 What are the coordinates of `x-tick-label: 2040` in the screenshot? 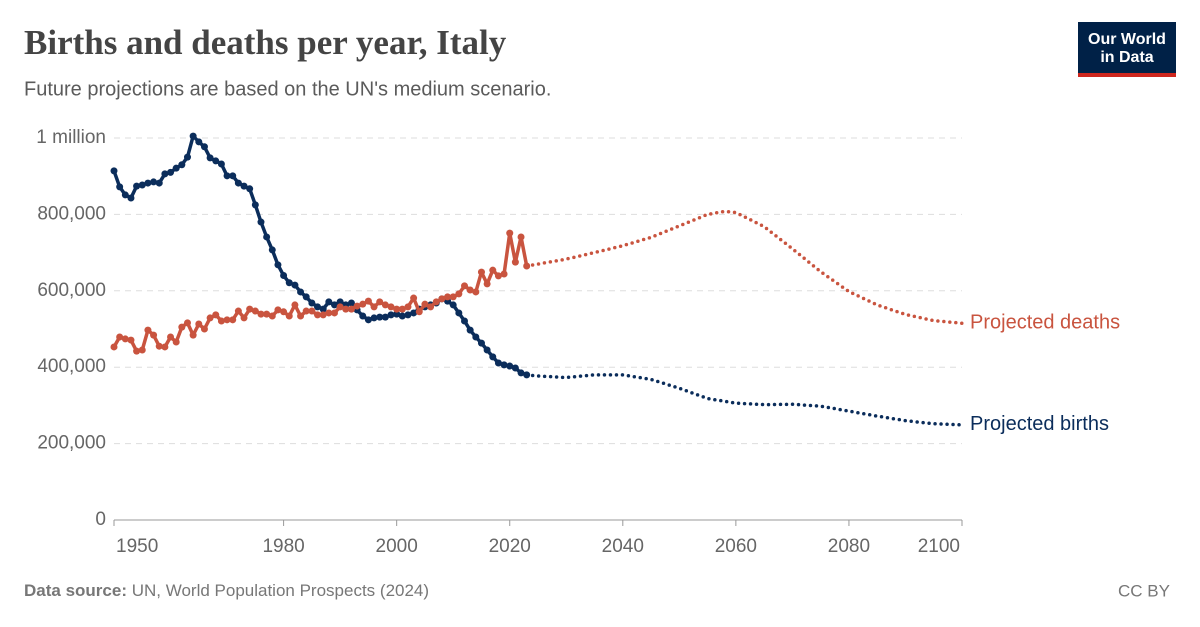 It's located at (623, 546).